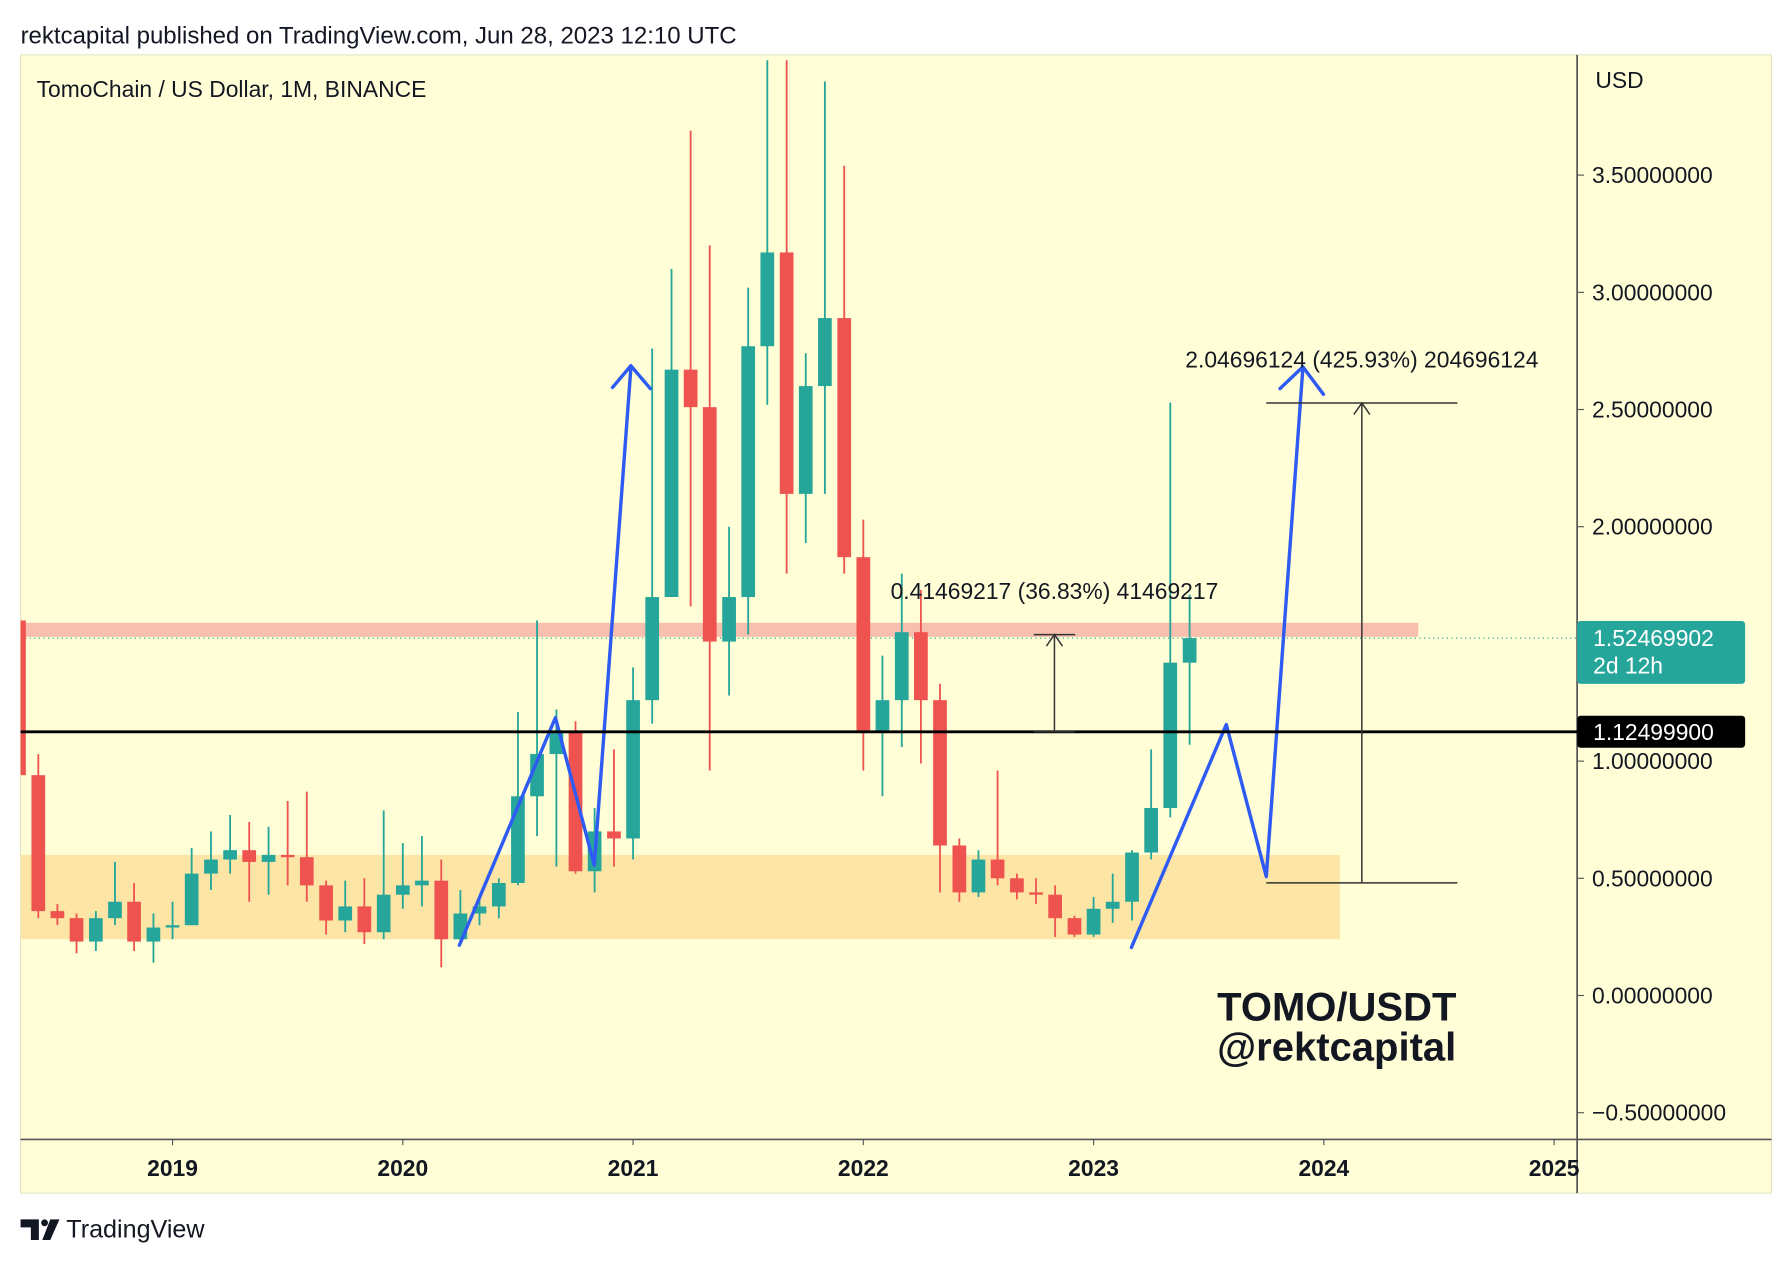 This screenshot has width=1792, height=1264. Describe the element at coordinates (633, 1168) in the screenshot. I see `x-tick-label: 2021` at that location.